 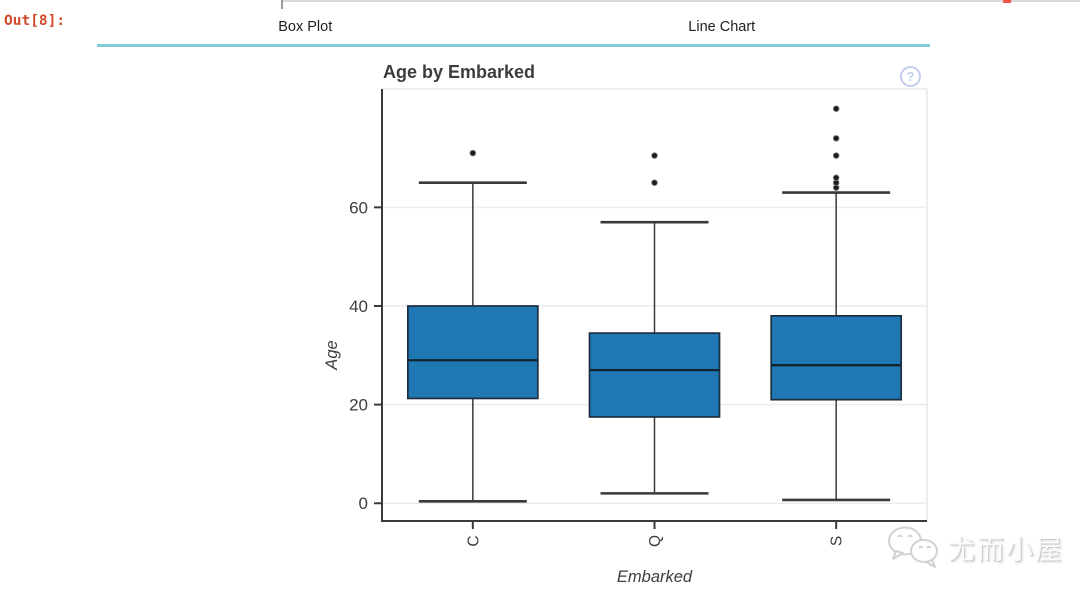 What do you see at coordinates (305, 27) in the screenshot?
I see `tab-box-plot: Box Plot` at bounding box center [305, 27].